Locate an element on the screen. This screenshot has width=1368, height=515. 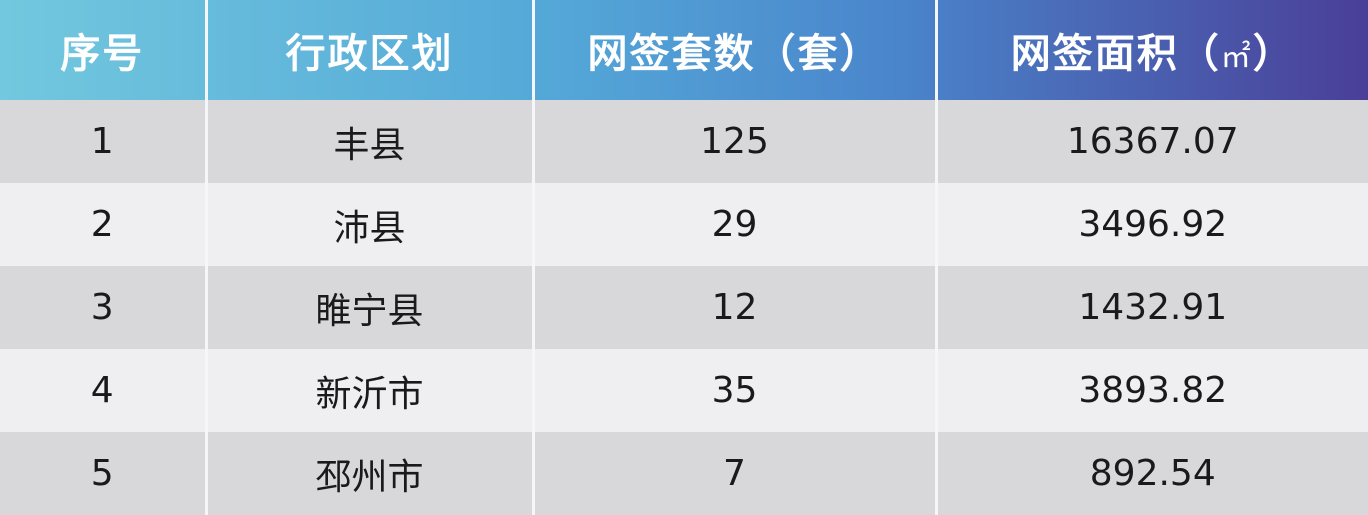
header-area-unit: ㎡ is located at coordinates (1236, 57).